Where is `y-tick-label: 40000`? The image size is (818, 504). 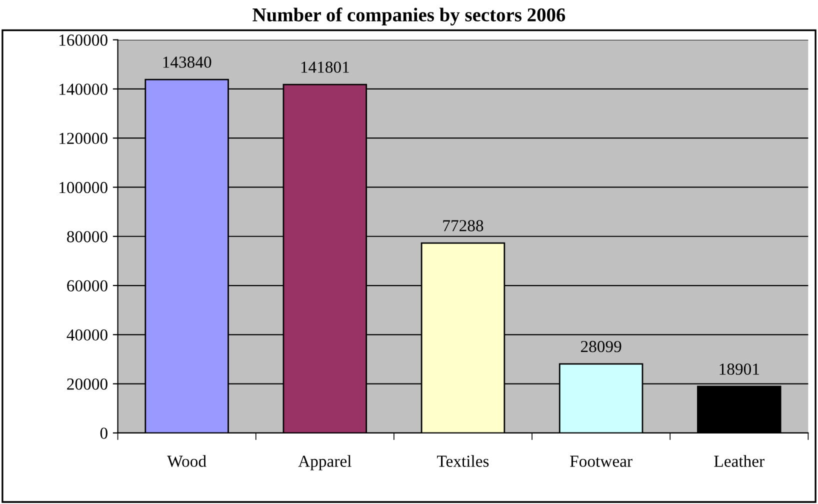 y-tick-label: 40000 is located at coordinates (87, 335).